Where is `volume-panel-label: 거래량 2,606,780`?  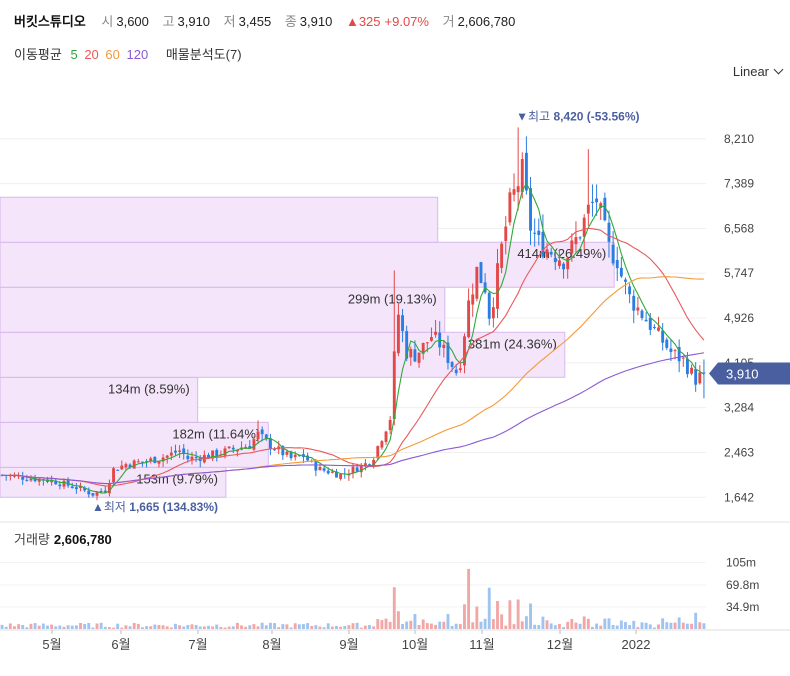 volume-panel-label: 거래량 2,606,780 is located at coordinates (63, 538).